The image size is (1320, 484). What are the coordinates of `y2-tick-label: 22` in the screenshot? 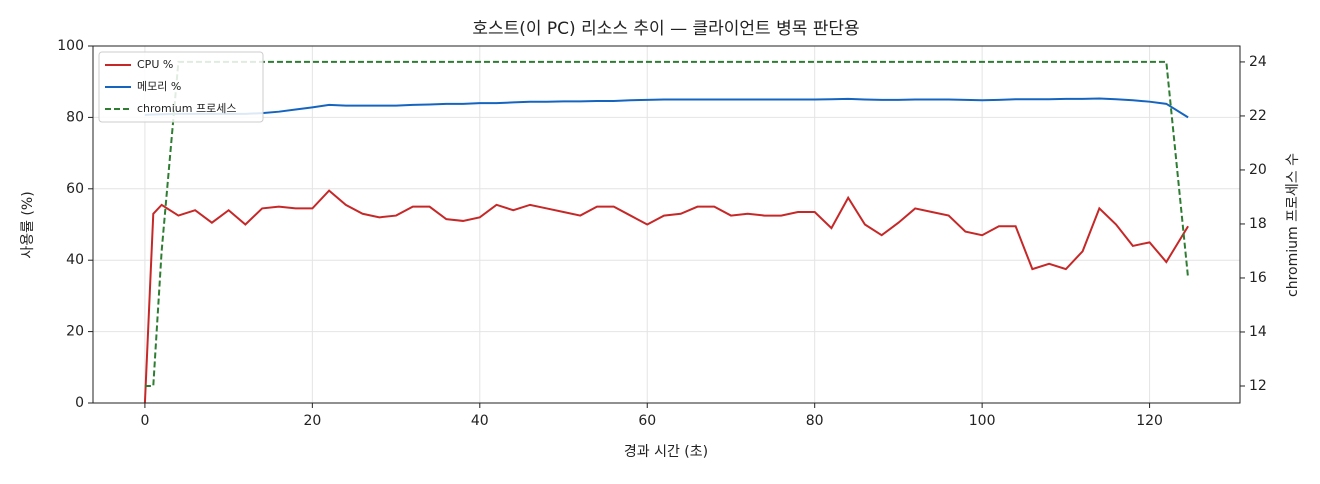 It's located at (1258, 116).